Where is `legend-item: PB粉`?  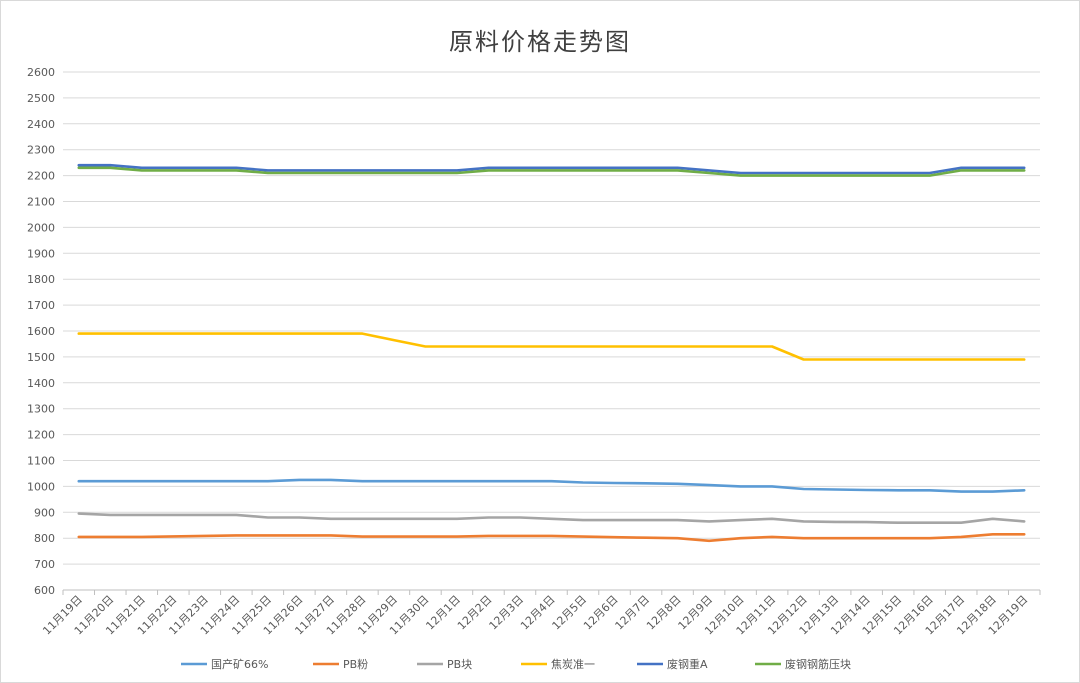 legend-item: PB粉 is located at coordinates (340, 664).